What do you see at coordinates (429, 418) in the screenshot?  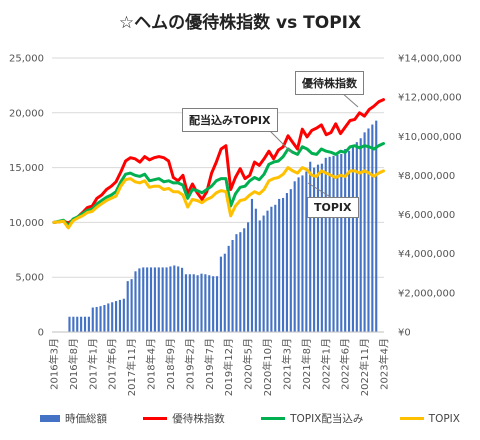 I see `legend-item-topix: TOPIX` at bounding box center [429, 418].